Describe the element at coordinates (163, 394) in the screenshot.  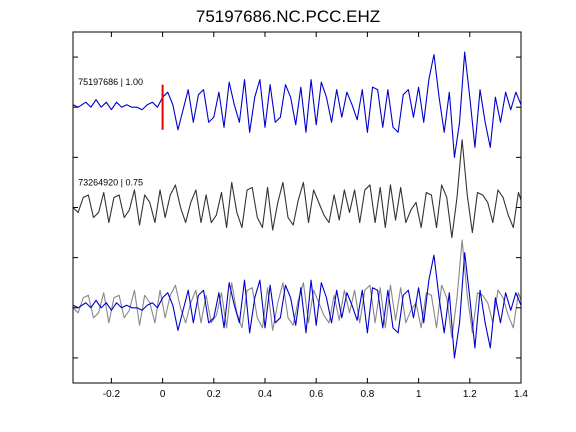
I see `x-tick-label: 0` at that location.